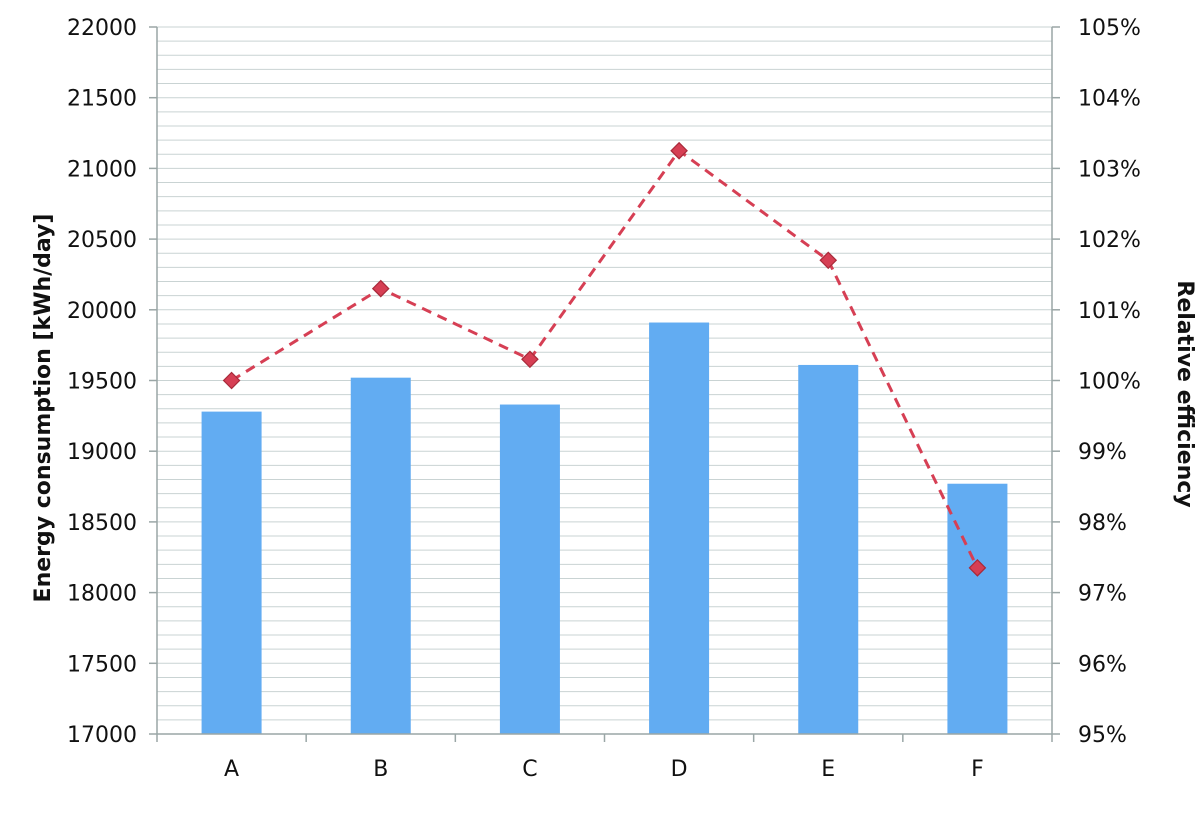 The image size is (1200, 818). What do you see at coordinates (102, 452) in the screenshot?
I see `y-tick-label: 19000` at bounding box center [102, 452].